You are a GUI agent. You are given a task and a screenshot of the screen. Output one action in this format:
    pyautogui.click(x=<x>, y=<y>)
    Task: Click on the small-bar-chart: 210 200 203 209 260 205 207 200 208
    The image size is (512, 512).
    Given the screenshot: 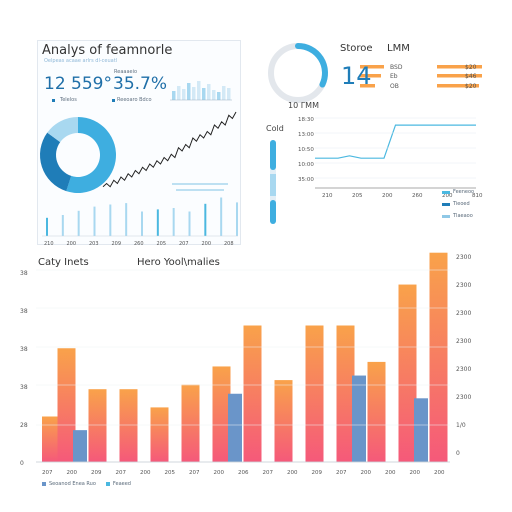 What is the action you would take?
    pyautogui.click(x=140, y=222)
    